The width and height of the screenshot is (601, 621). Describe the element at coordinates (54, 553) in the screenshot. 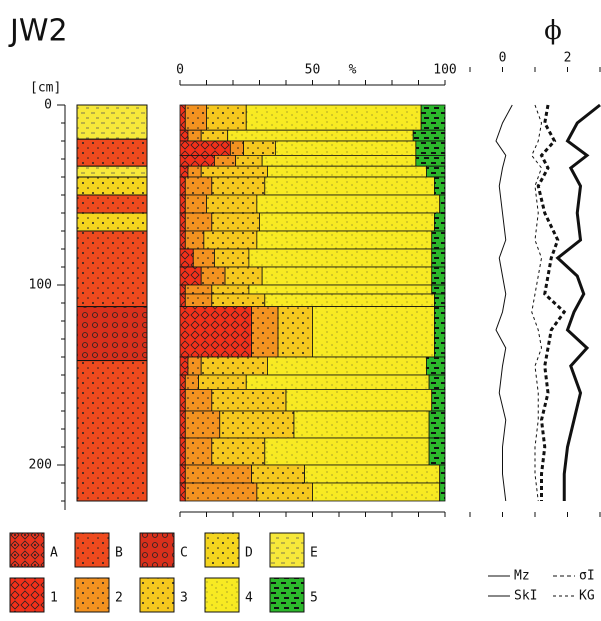

I see `legend-label: A` at that location.